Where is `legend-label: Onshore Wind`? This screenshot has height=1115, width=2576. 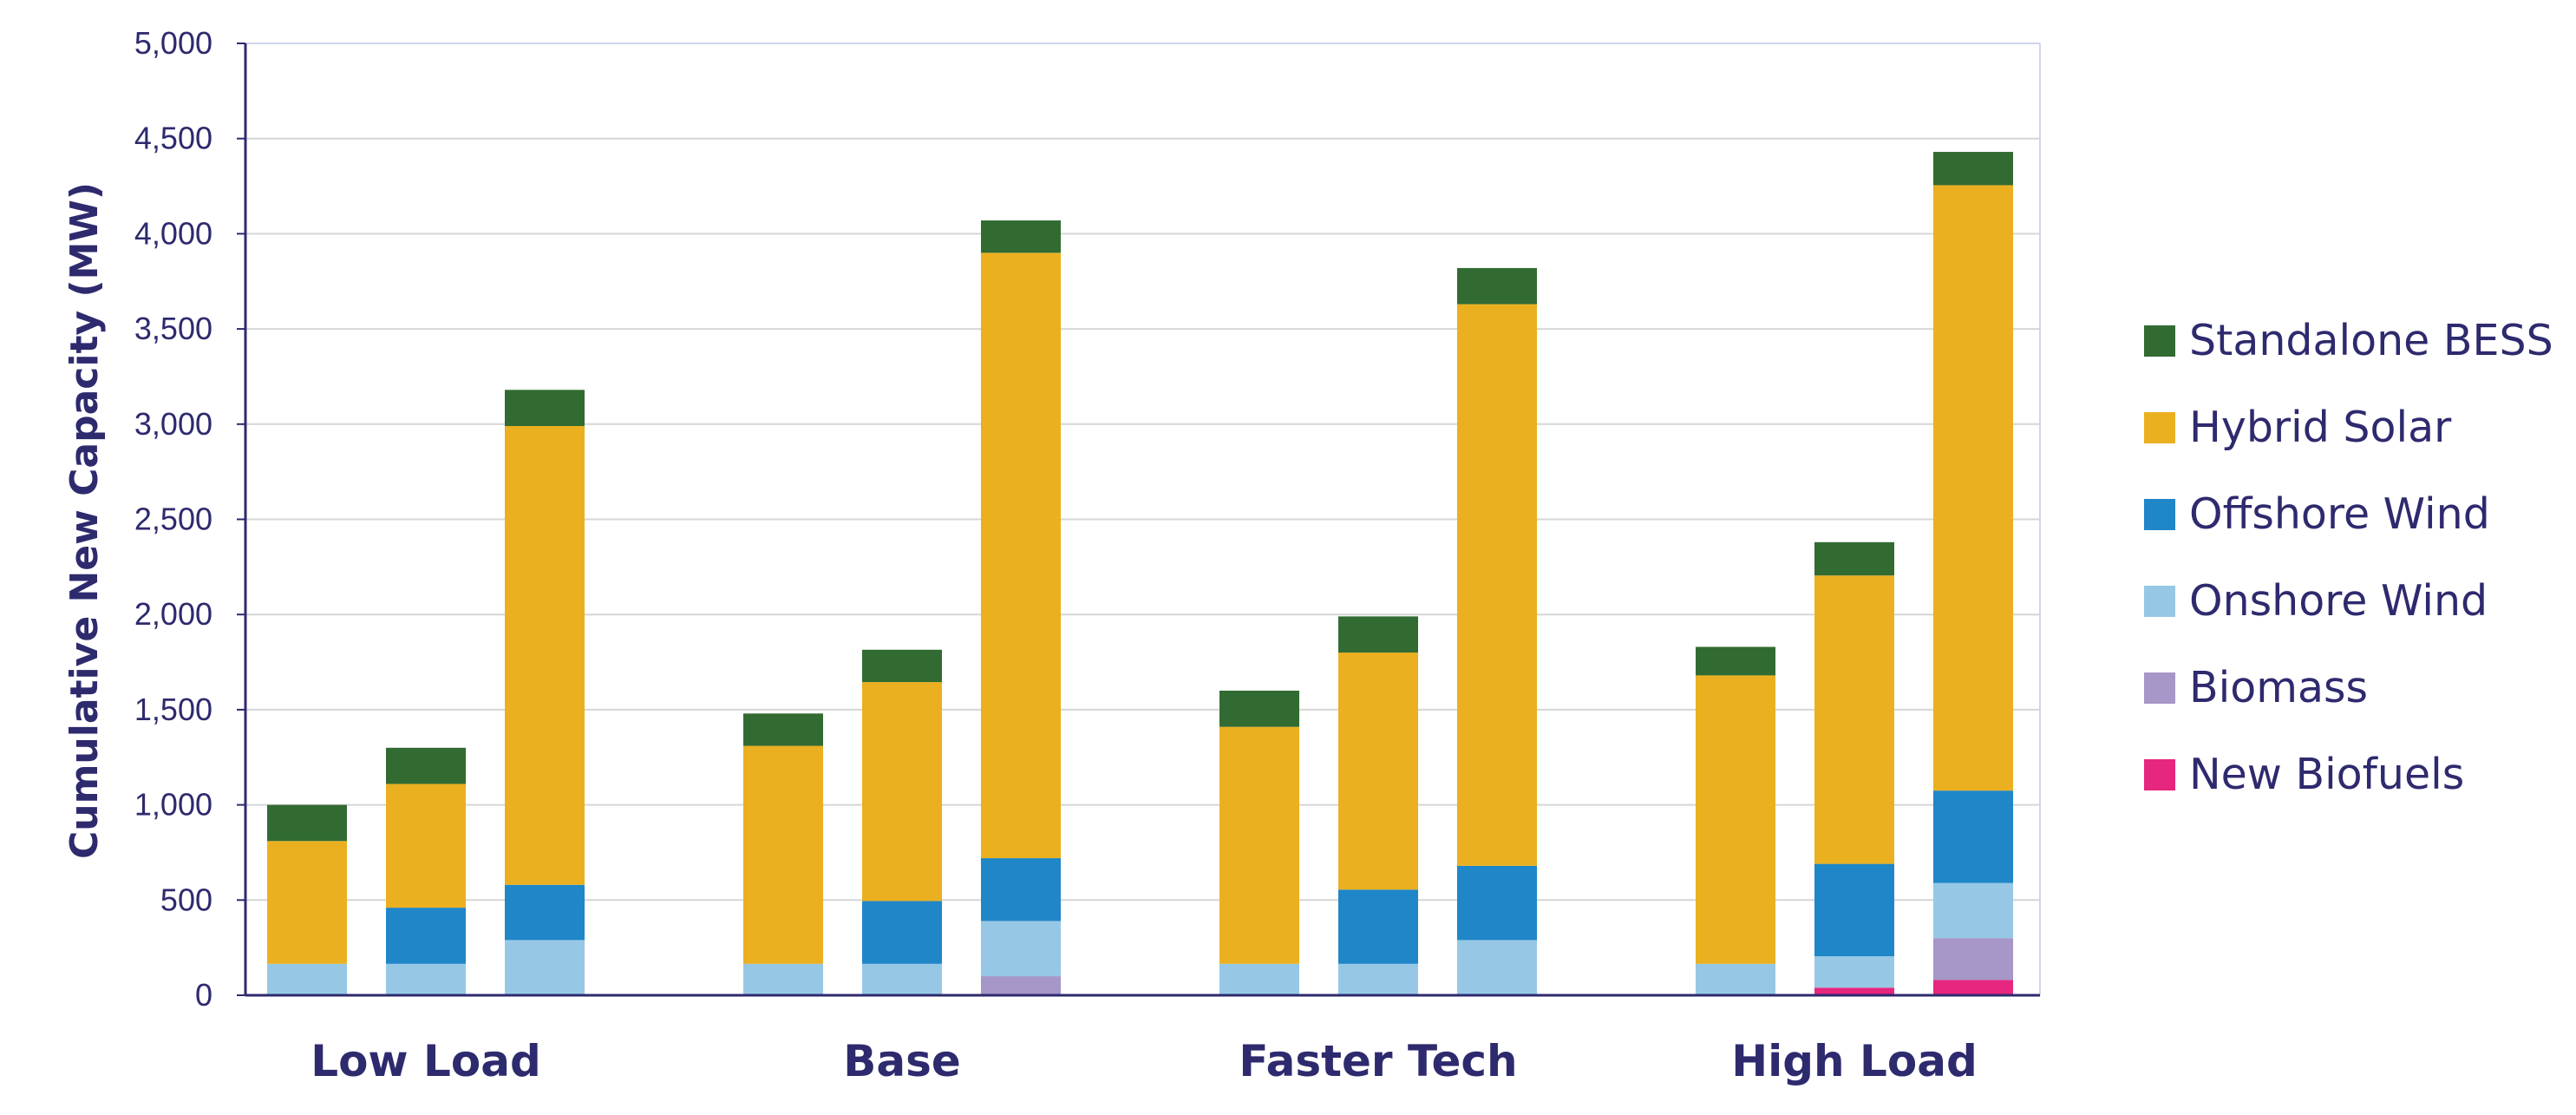
legend-label: Onshore Wind is located at coordinates (2338, 601).